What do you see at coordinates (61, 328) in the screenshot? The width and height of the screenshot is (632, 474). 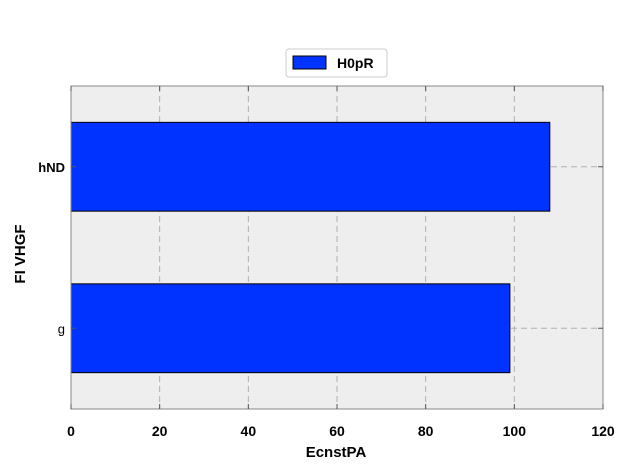 I see `y-category-label: g` at bounding box center [61, 328].